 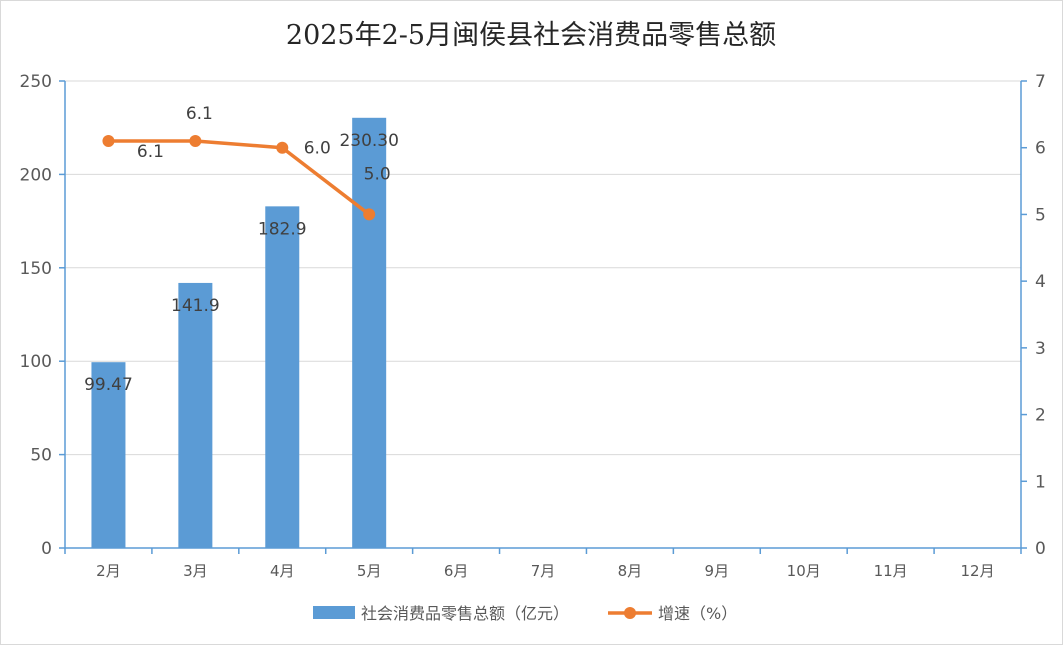 What do you see at coordinates (465, 613) in the screenshot?
I see `legend-label-bar: 社会消费品零售总额（亿元）` at bounding box center [465, 613].